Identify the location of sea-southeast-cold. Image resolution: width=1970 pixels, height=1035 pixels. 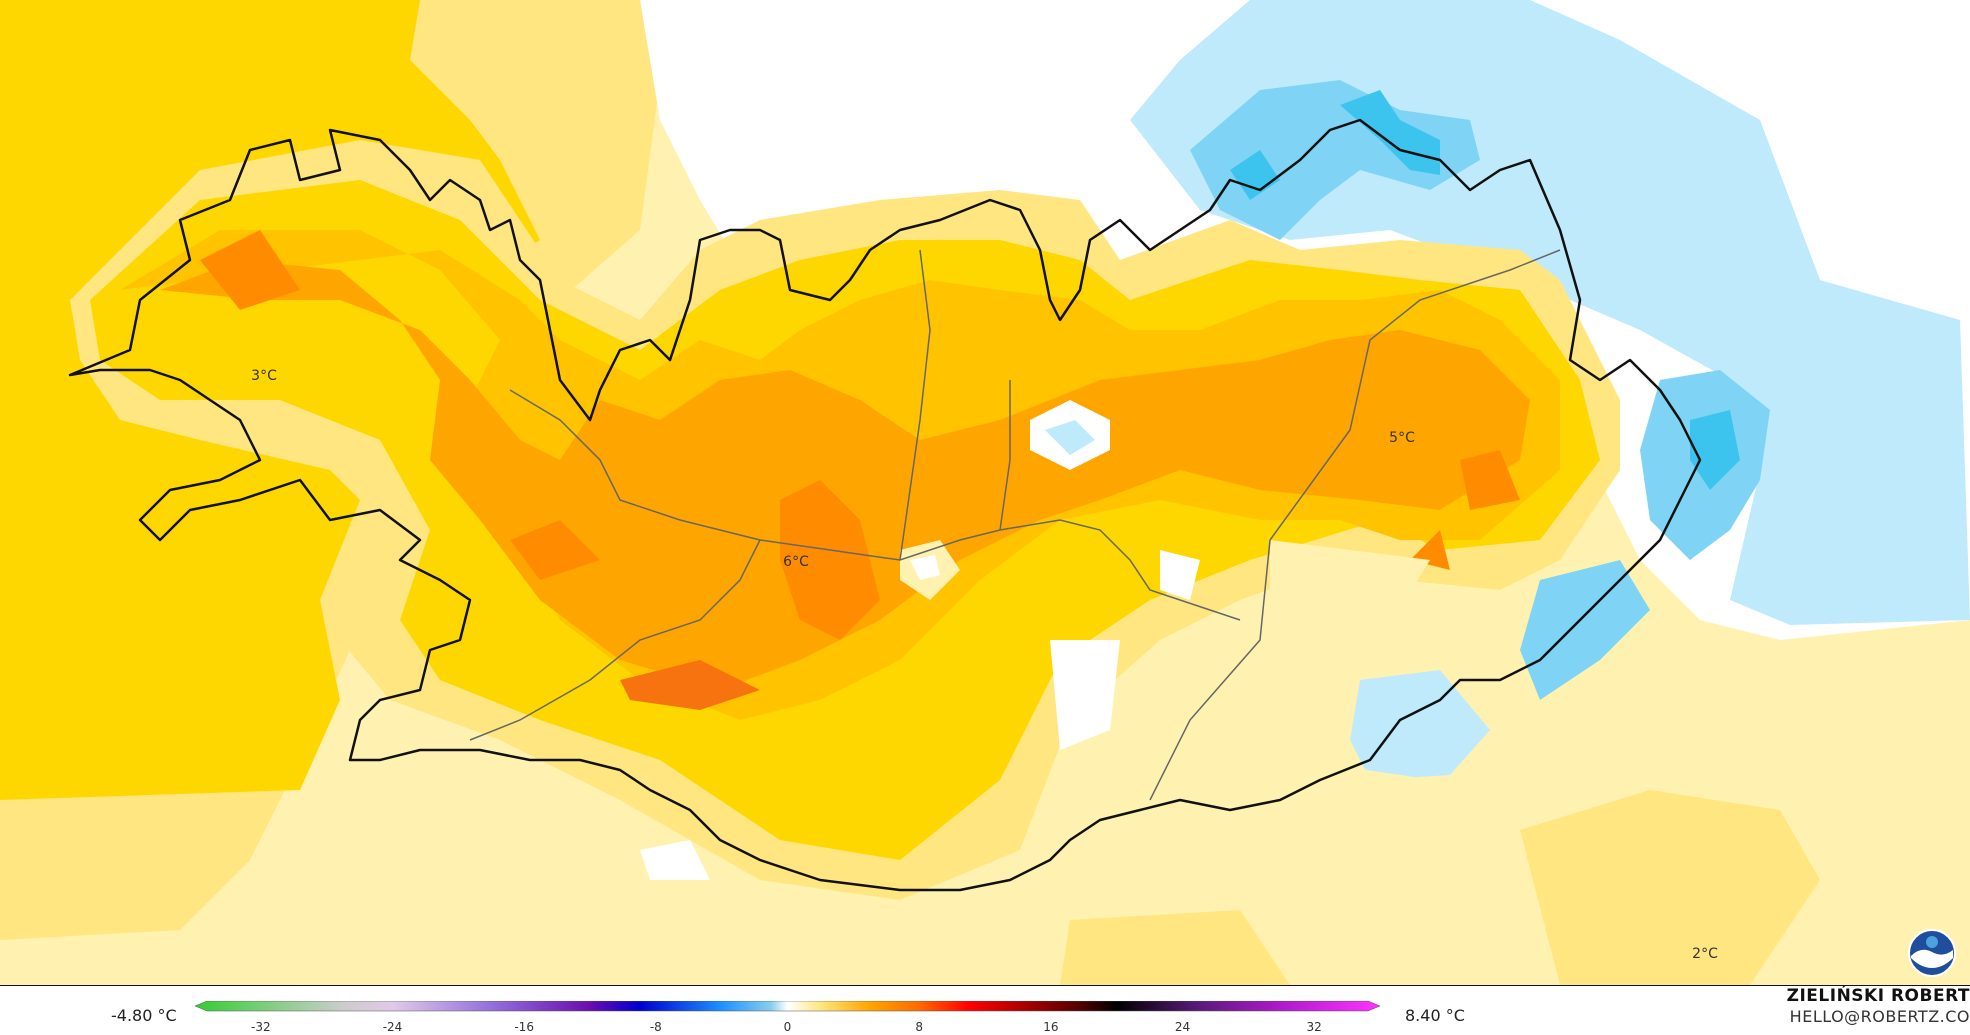
(1585, 630).